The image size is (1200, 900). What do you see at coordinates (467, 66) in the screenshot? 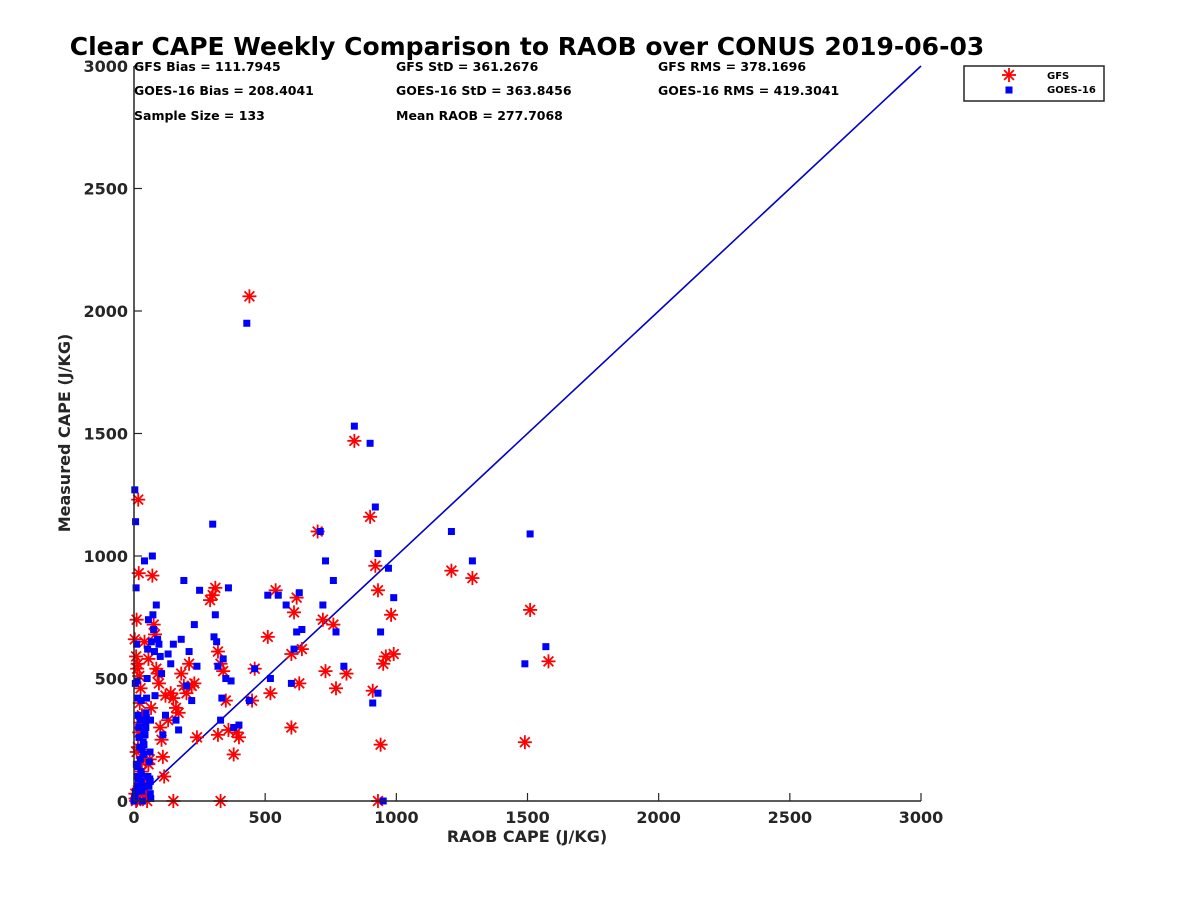
I see `gfs-std-text: GFS StD = 361.2676` at bounding box center [467, 66].